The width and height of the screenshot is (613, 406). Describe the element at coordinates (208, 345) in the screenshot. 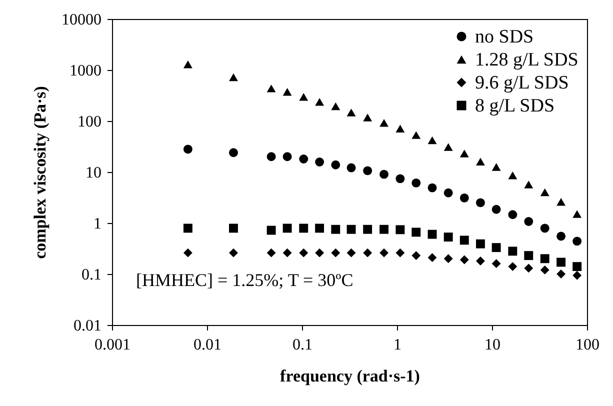

I see `x-tick-label: 0.01` at that location.